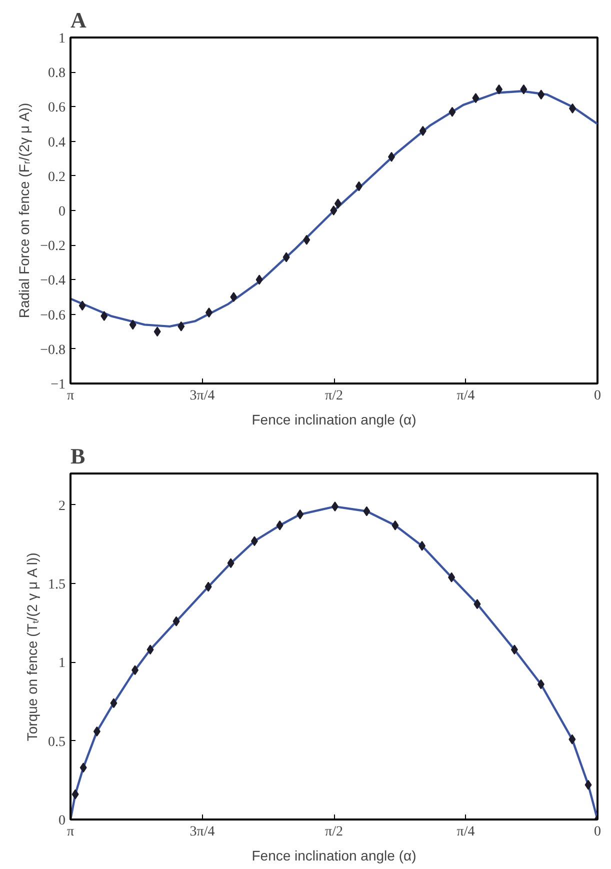  What do you see at coordinates (53, 281) in the screenshot?
I see `y-tick-label: −0.4` at bounding box center [53, 281].